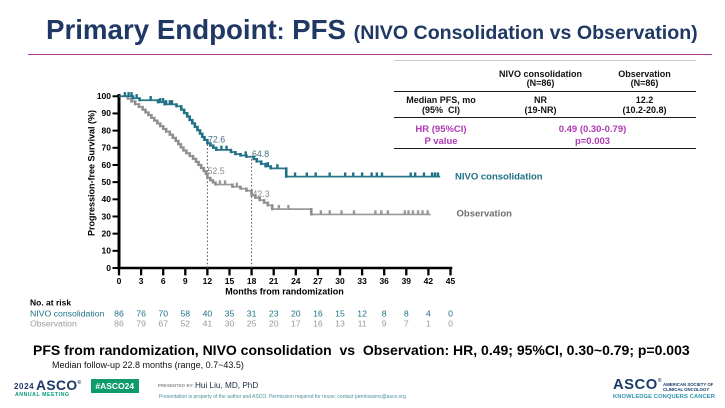 This screenshot has width=725, height=408. What do you see at coordinates (296, 281) in the screenshot?
I see `svg-text: 24` at bounding box center [296, 281].